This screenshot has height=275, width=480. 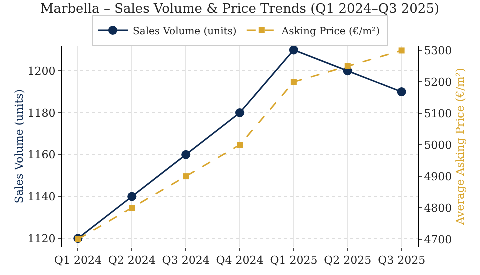 I want to click on x-tick-label: Q2 2024, so click(x=132, y=261).